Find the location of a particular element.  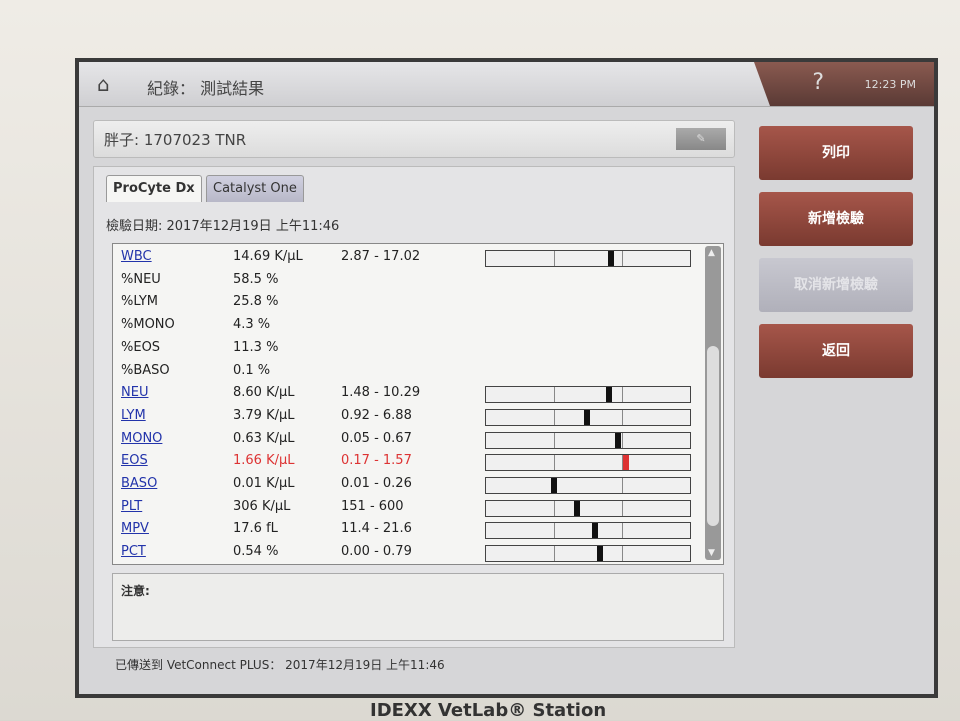

scroll-thumb is located at coordinates (713, 436).